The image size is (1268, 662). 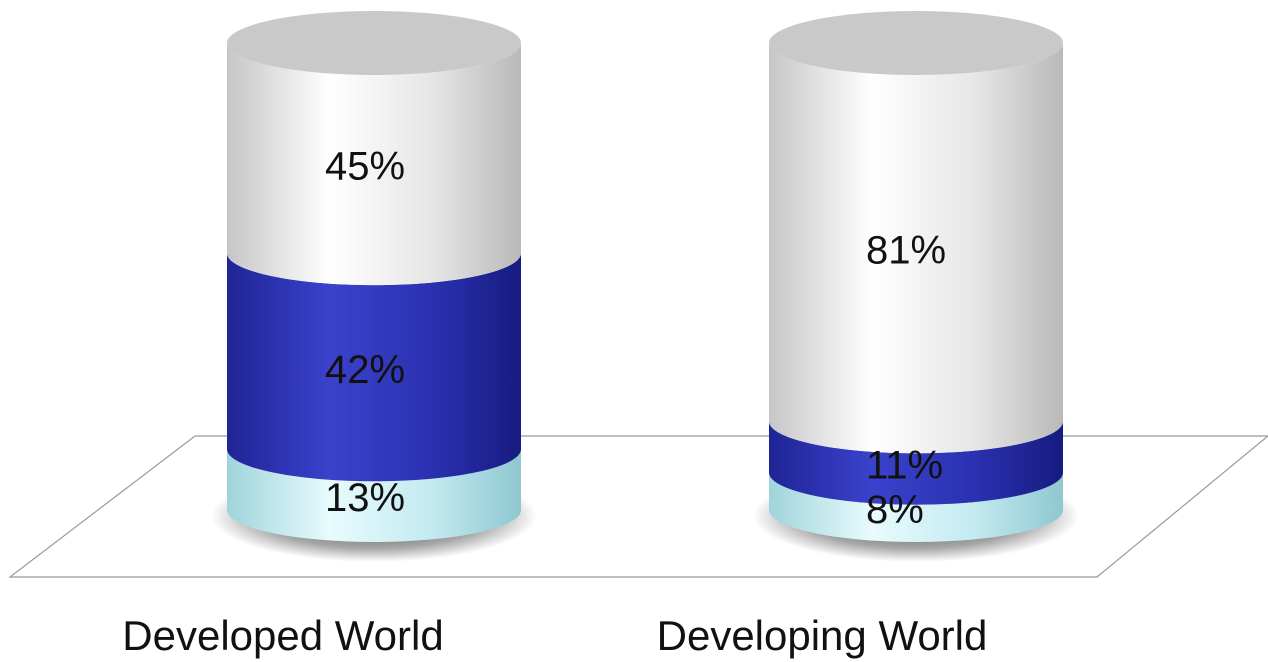 What do you see at coordinates (365, 370) in the screenshot?
I see `data-label-developed-world-2: 42%` at bounding box center [365, 370].